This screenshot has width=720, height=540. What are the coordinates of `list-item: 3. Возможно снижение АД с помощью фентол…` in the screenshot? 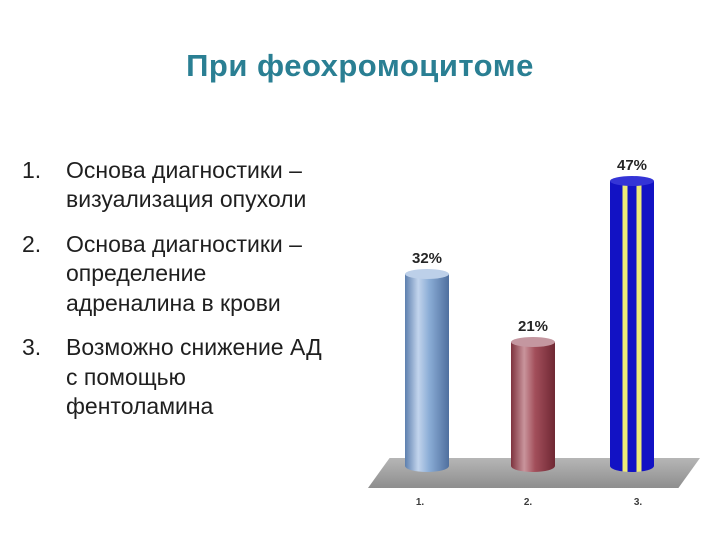 It's located at (194, 377).